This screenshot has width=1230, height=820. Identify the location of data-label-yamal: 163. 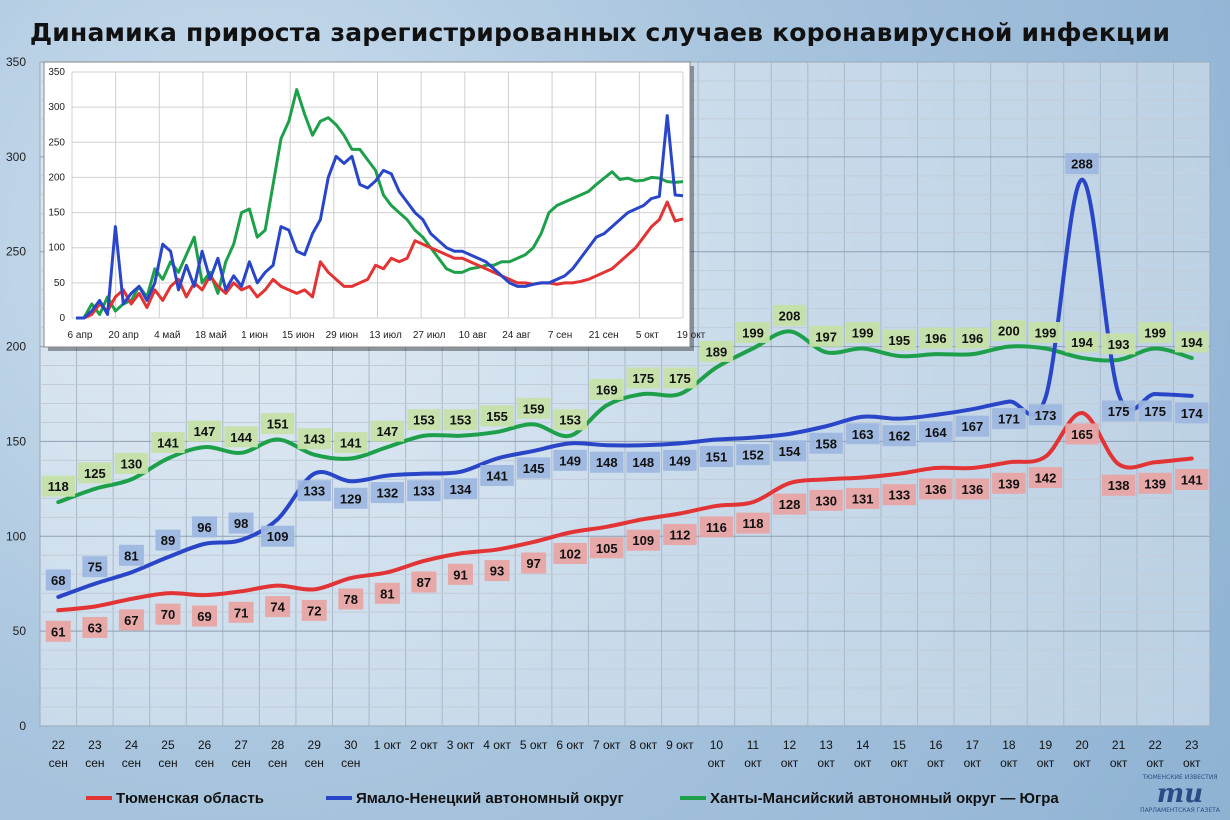
(863, 434).